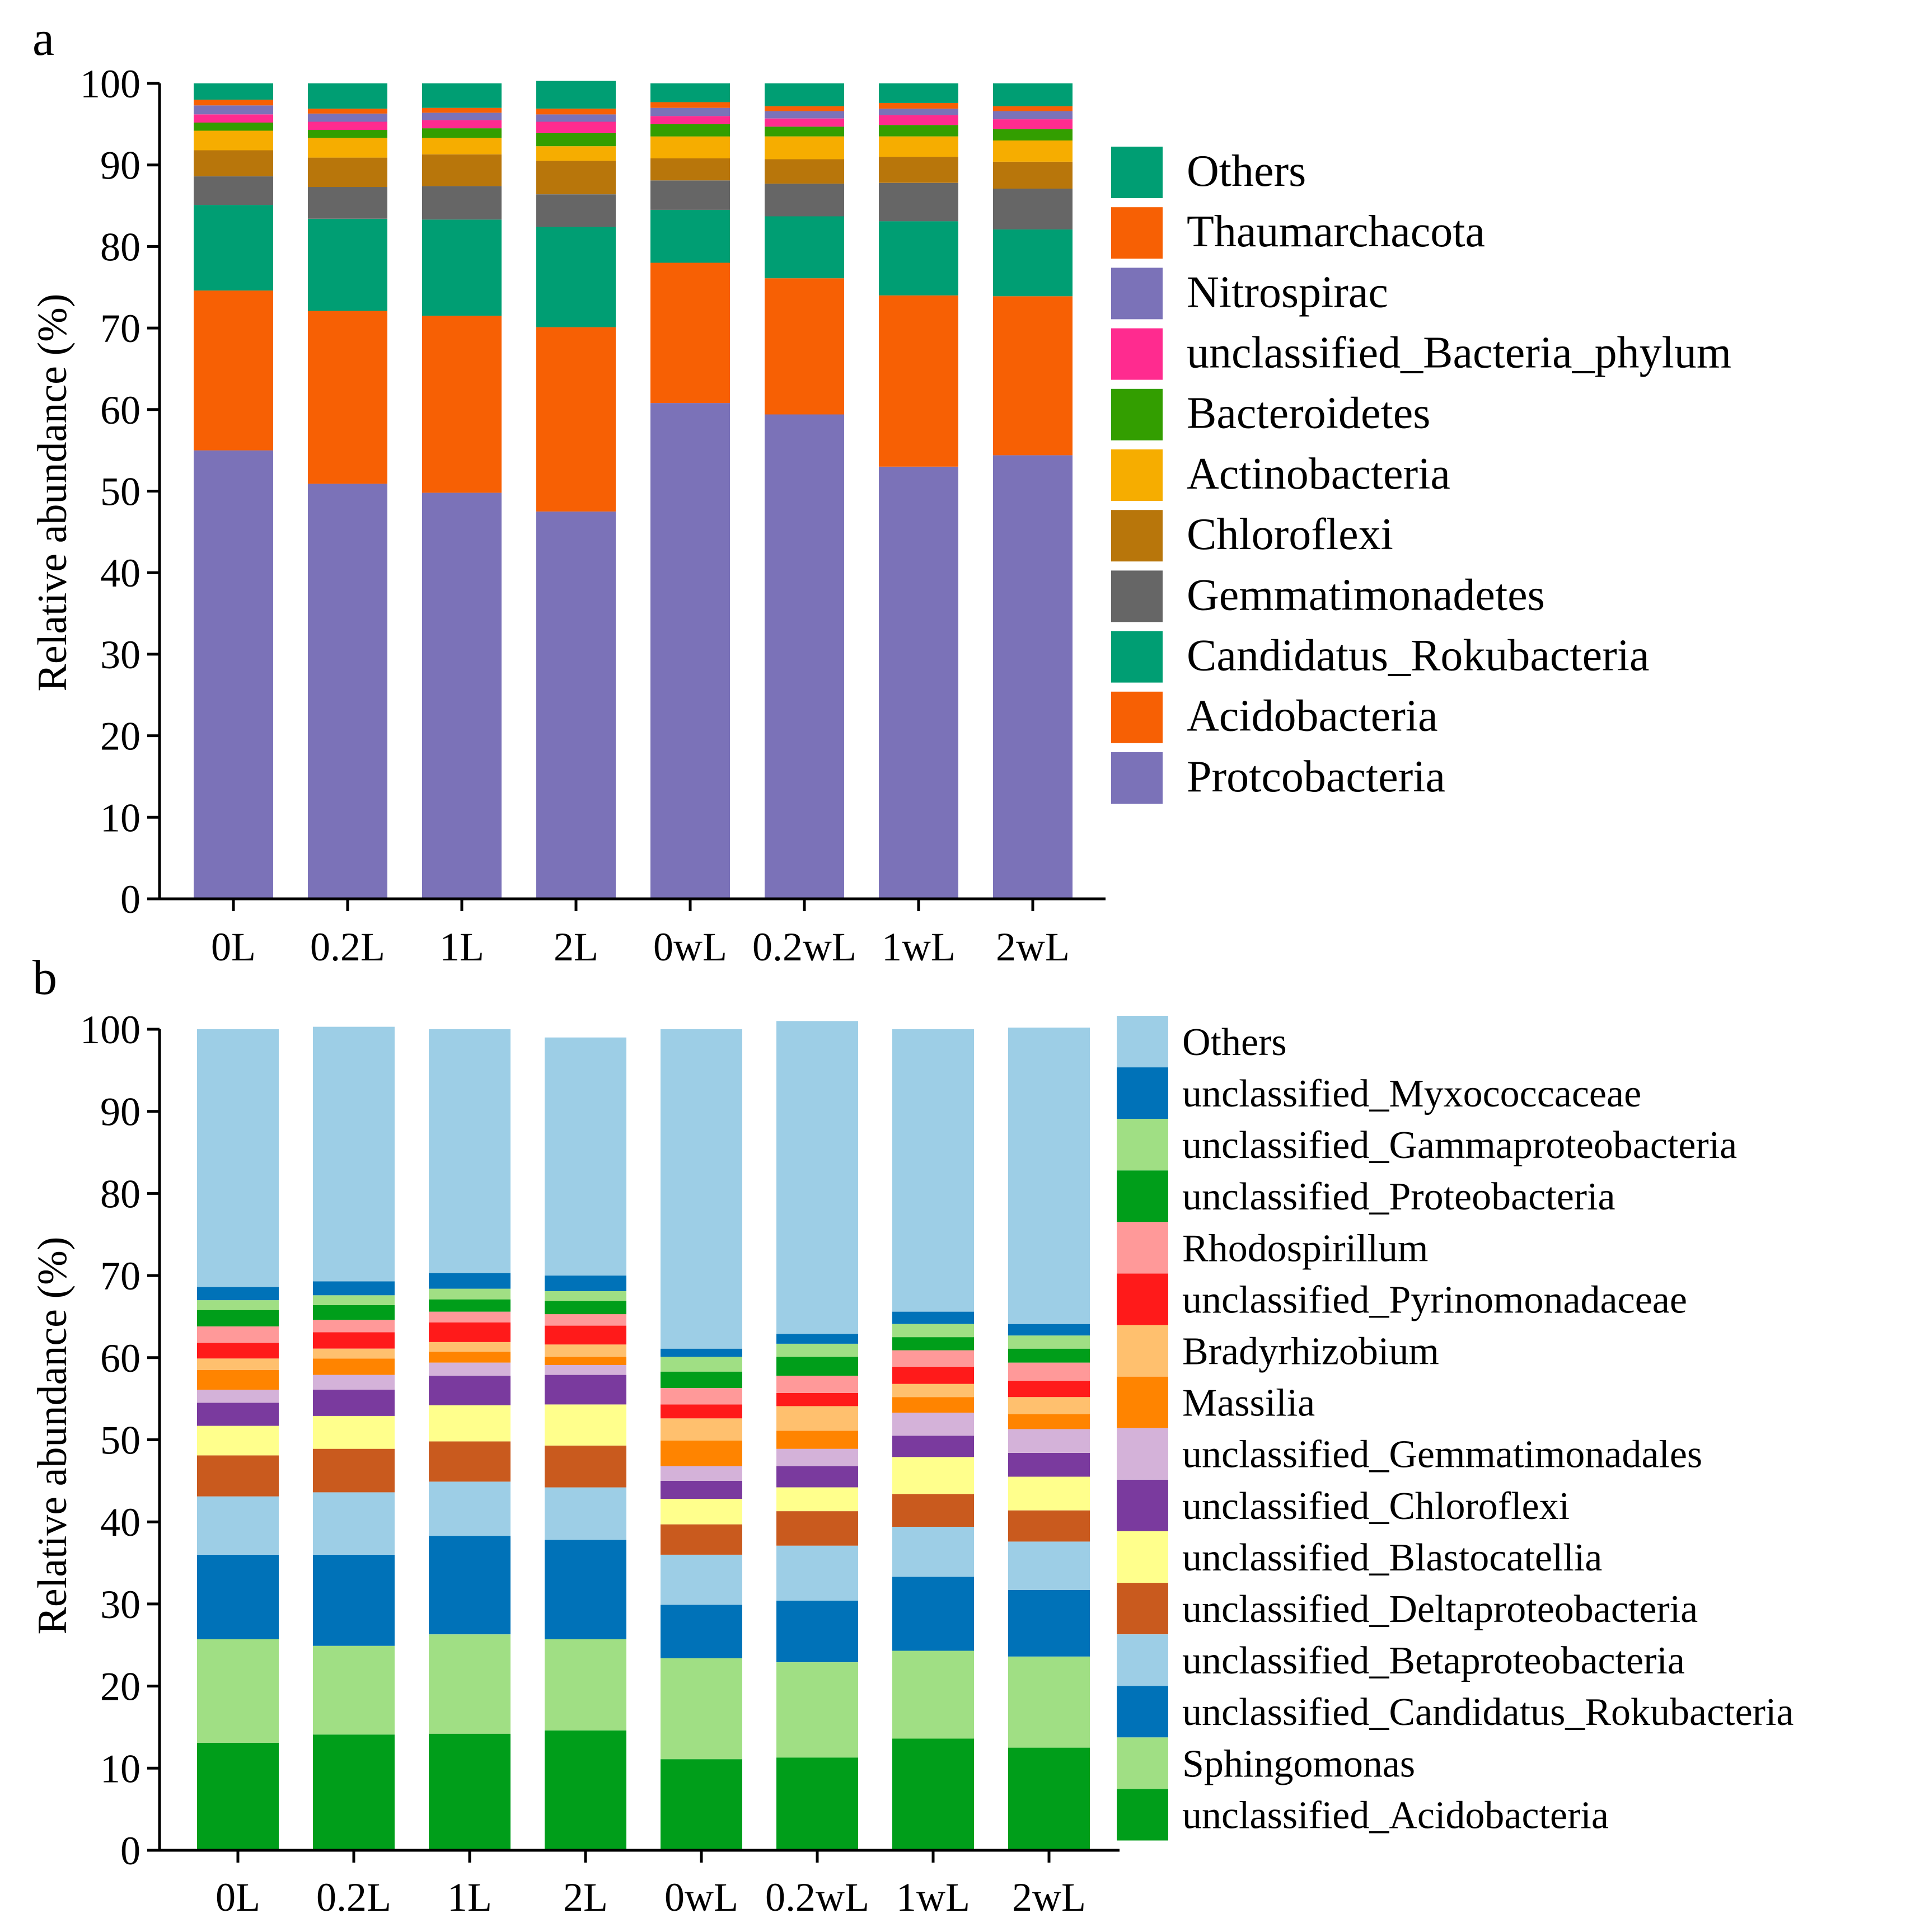 The image size is (1920, 1932). Describe the element at coordinates (804, 200) in the screenshot. I see `bar-segment-0.2wL-Gemmatimonadetes` at that location.